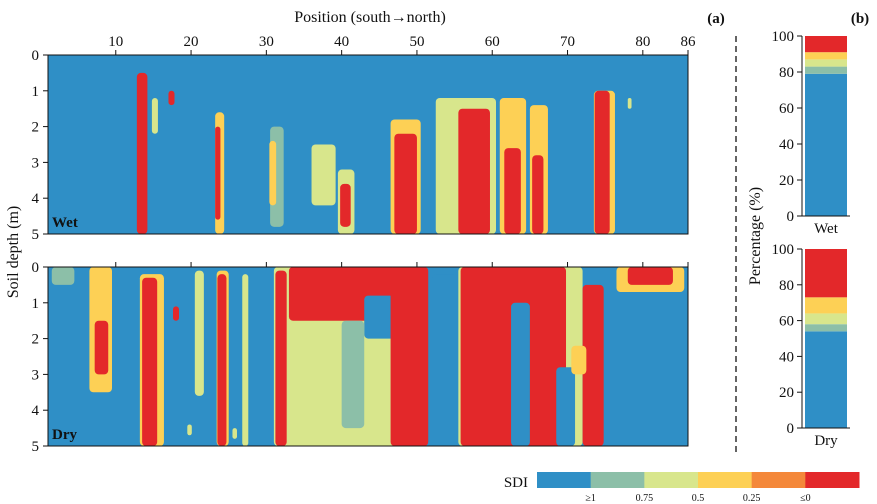  Describe the element at coordinates (567, 42) in the screenshot. I see `x-tick-label: 70` at that location.